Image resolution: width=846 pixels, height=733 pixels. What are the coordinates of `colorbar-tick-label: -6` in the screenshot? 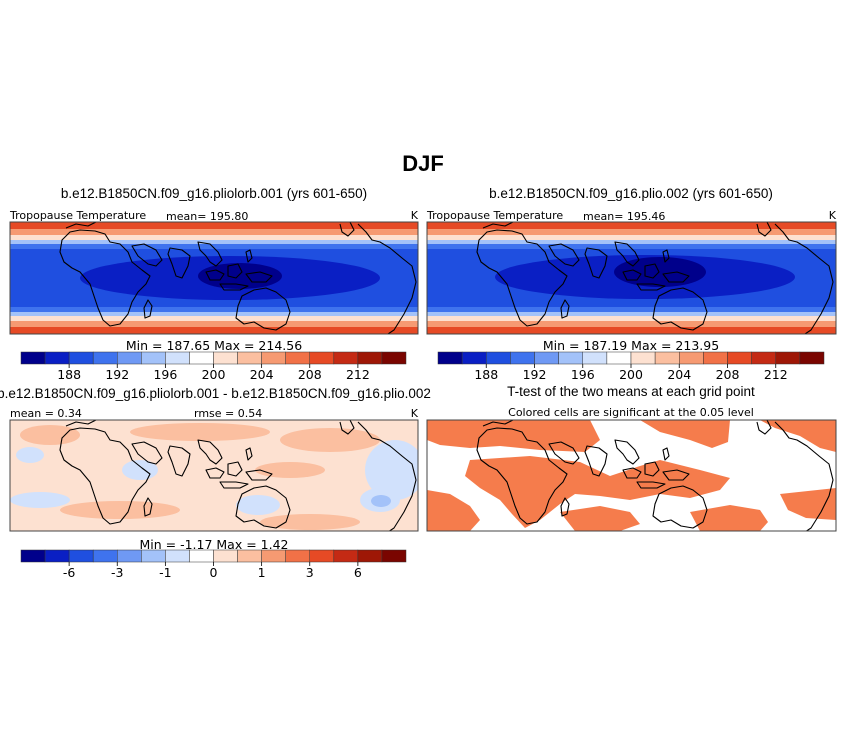 It's located at (69, 572).